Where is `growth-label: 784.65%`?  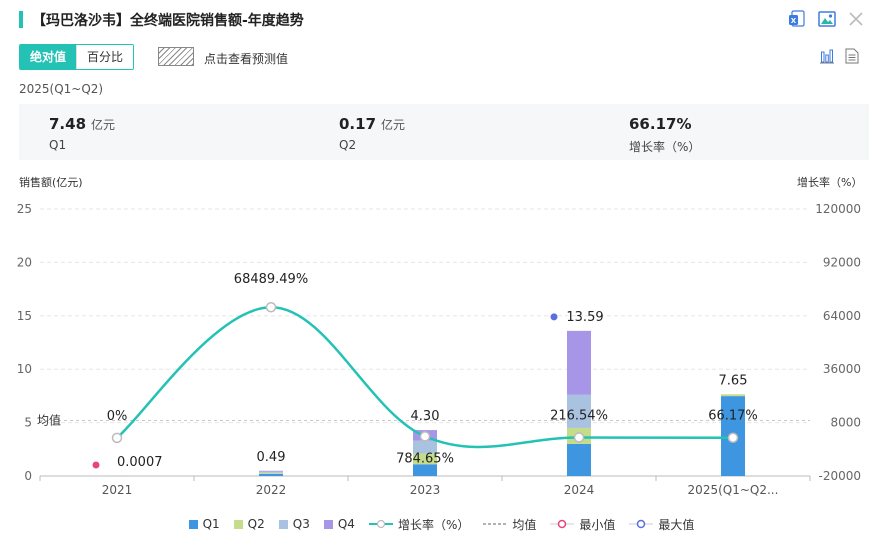
growth-label: 784.65% is located at coordinates (425, 458).